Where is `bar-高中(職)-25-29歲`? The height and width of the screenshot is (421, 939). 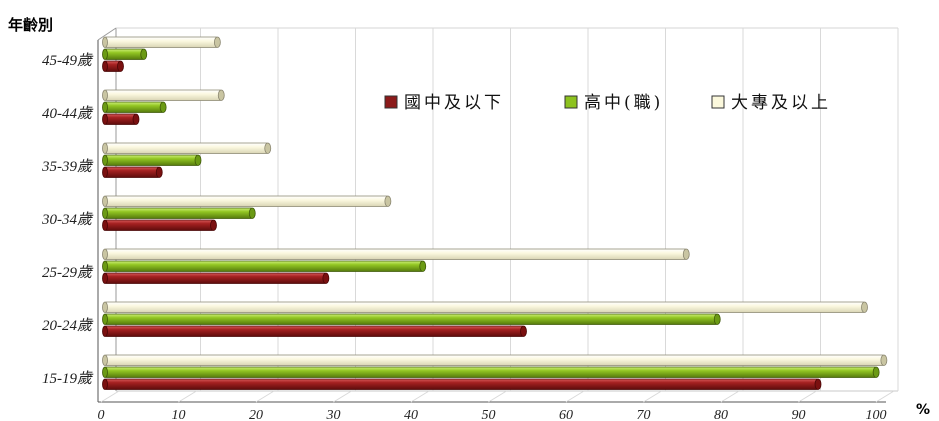
bar-高中(職)-25-29歲 is located at coordinates (264, 266).